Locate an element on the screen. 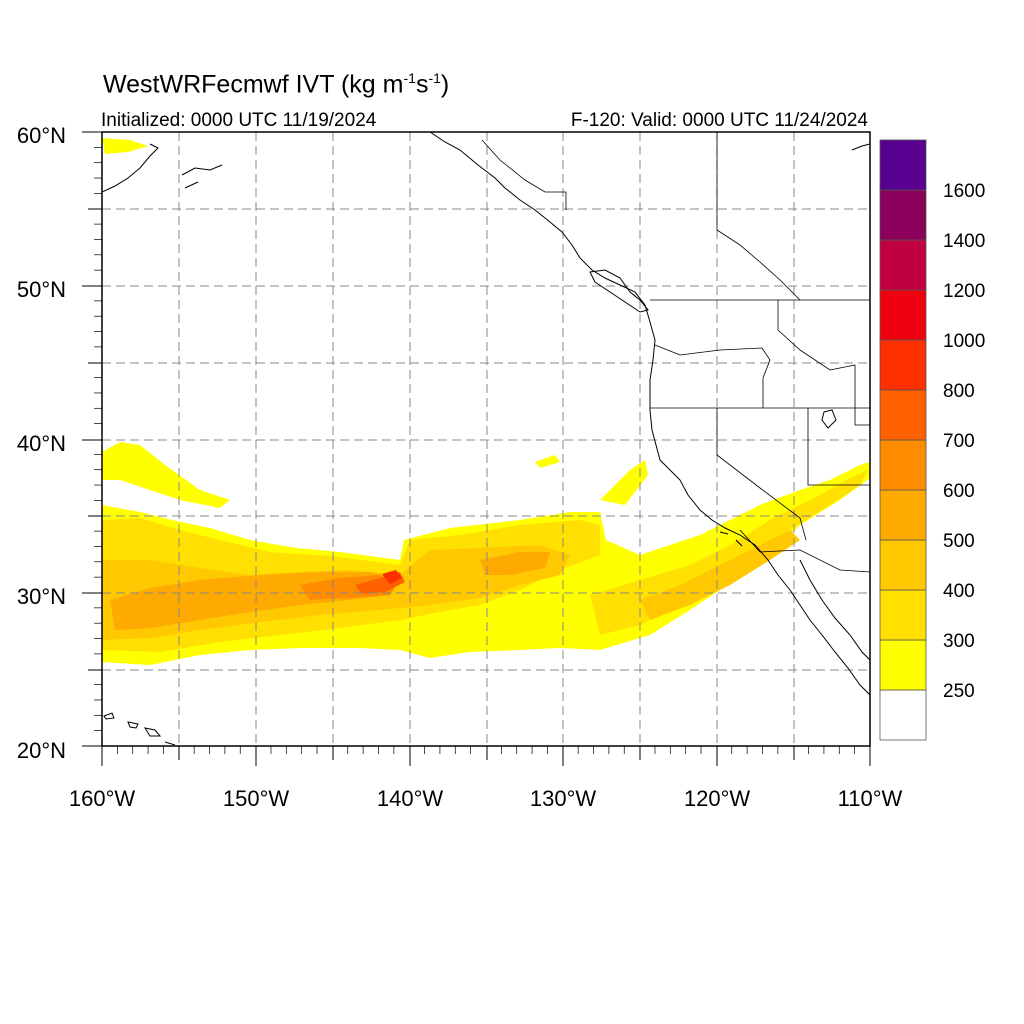  border-alaska-canada is located at coordinates (524, 174).